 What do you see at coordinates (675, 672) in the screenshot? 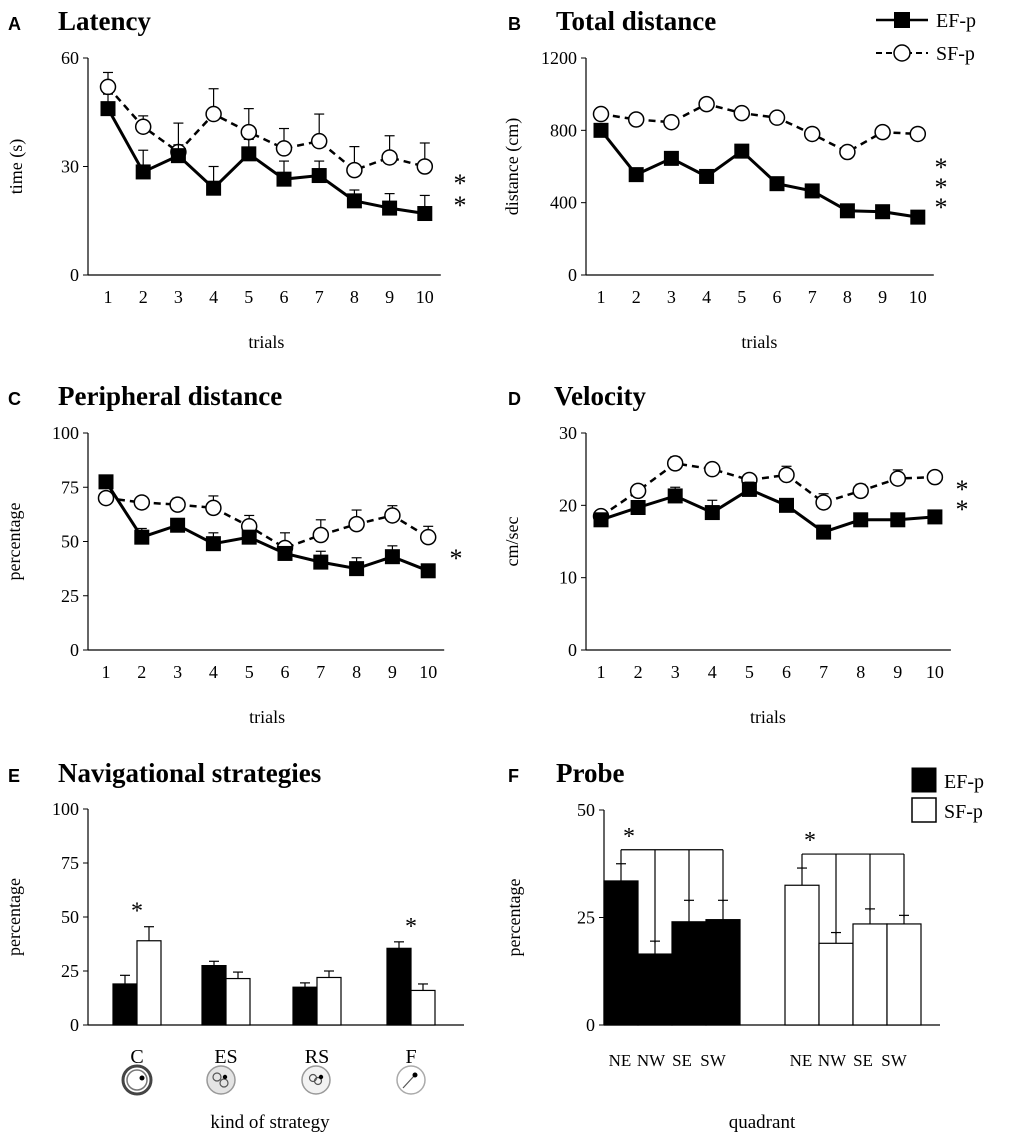
I see `panel-D-x-tick-label: 3` at bounding box center [675, 672].